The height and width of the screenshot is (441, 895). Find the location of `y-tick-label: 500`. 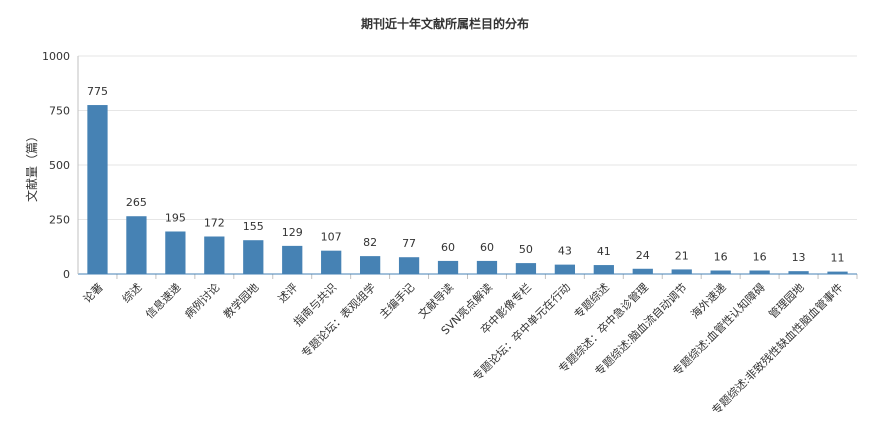

y-tick-label: 500 is located at coordinates (59, 165).